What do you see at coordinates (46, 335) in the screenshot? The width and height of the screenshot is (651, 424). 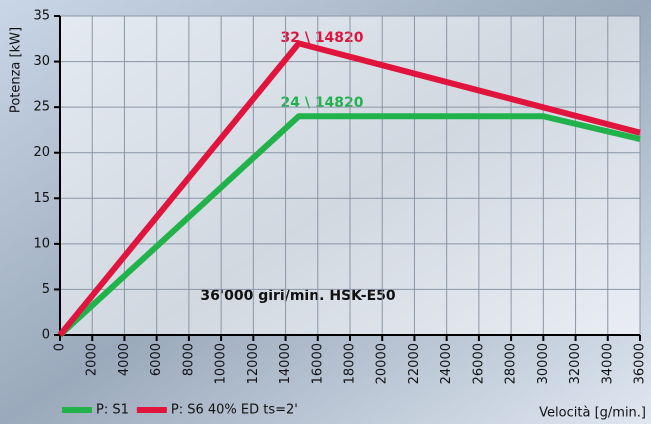 I see `y-tick-label: 0` at bounding box center [46, 335].